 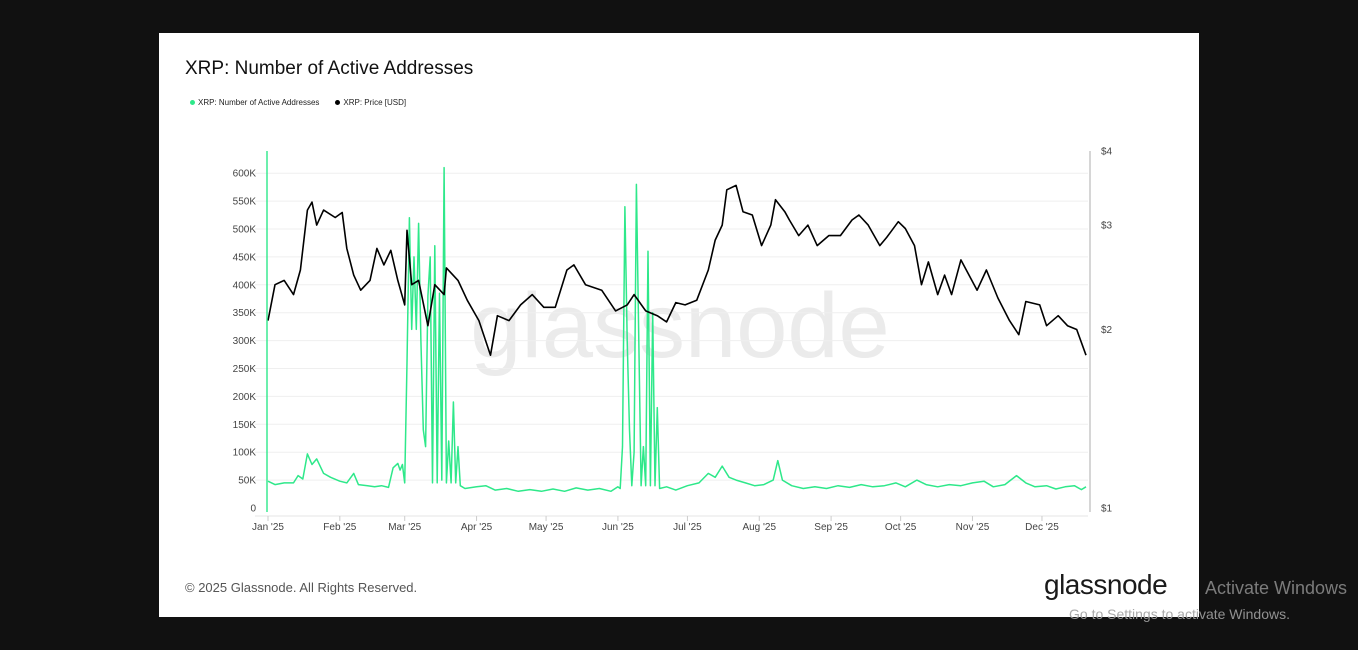 I want to click on y-left-tick-label: 150K, so click(x=245, y=425).